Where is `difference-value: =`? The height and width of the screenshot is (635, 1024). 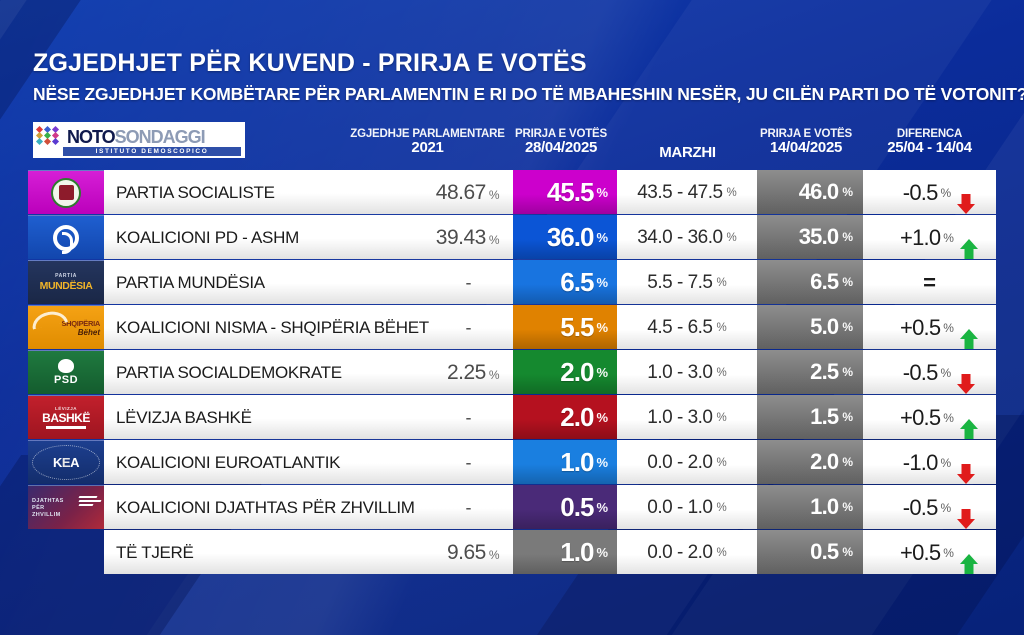 difference-value: = is located at coordinates (929, 282).